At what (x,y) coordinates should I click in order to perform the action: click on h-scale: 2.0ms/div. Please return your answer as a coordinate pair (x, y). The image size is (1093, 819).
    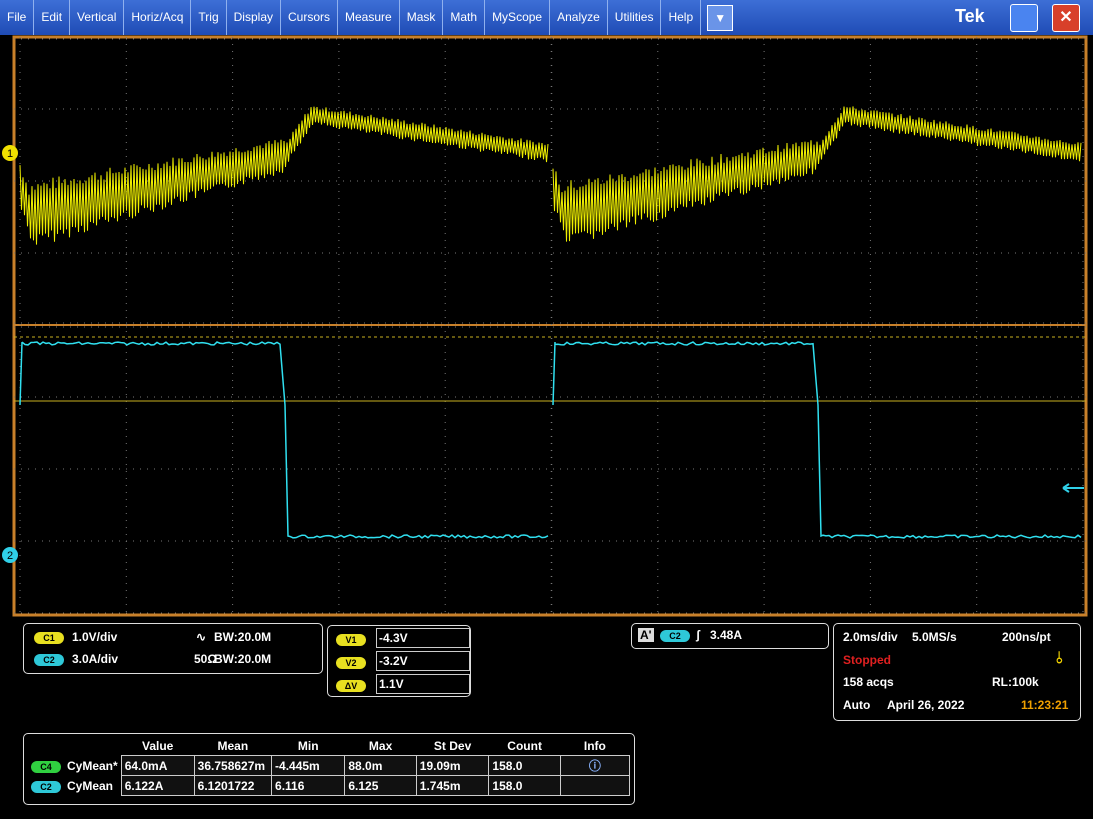
    Looking at the image, I should click on (870, 637).